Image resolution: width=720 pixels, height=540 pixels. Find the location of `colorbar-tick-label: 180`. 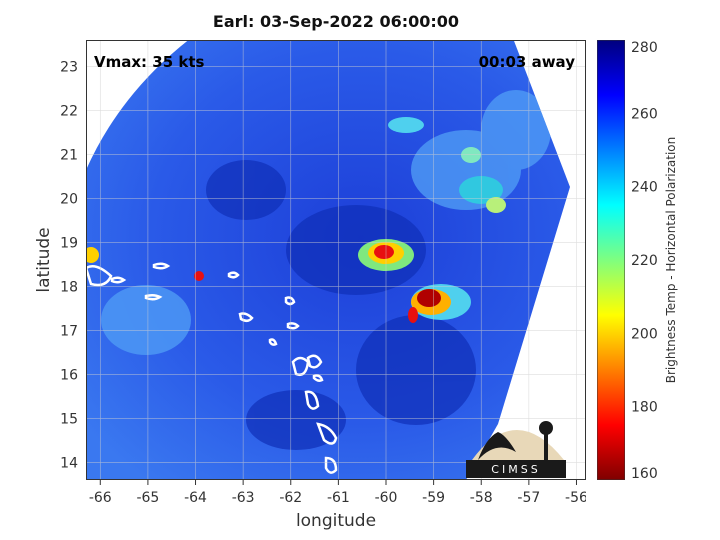

colorbar-tick-label: 180 is located at coordinates (644, 408).